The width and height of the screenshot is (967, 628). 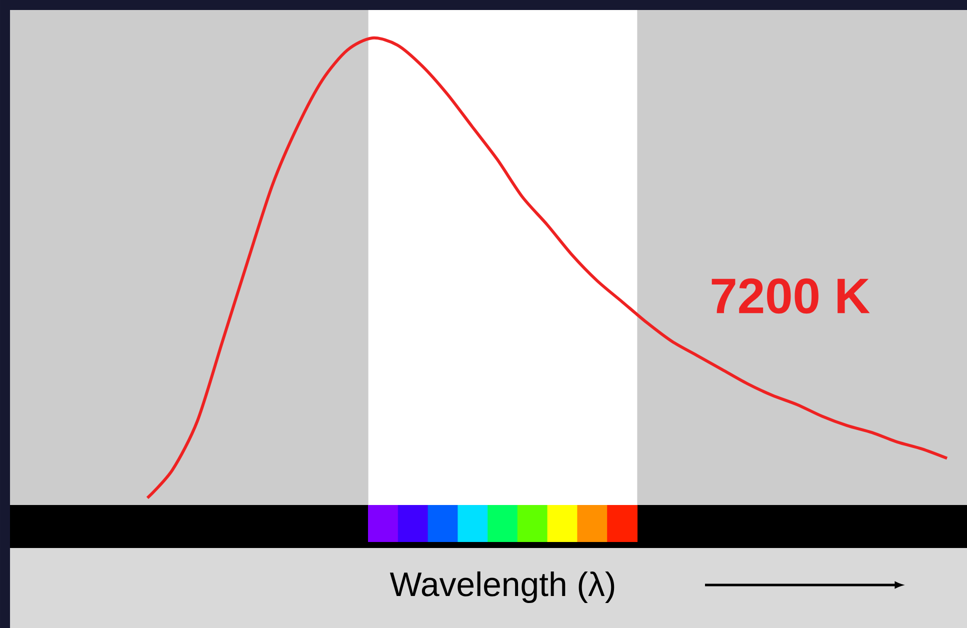 I want to click on x-axis-title: Wavelength (λ), so click(x=502, y=587).